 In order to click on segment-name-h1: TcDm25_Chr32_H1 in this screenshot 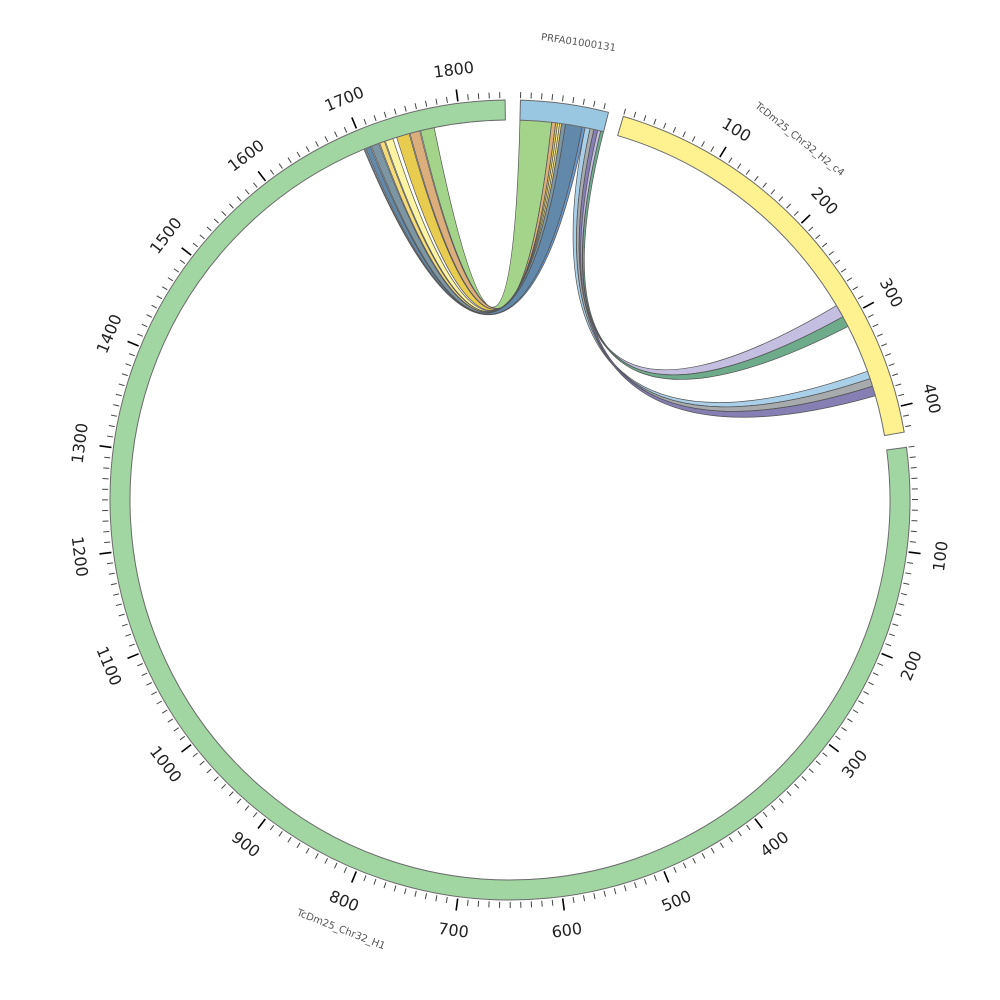, I will do `click(340, 929)`.